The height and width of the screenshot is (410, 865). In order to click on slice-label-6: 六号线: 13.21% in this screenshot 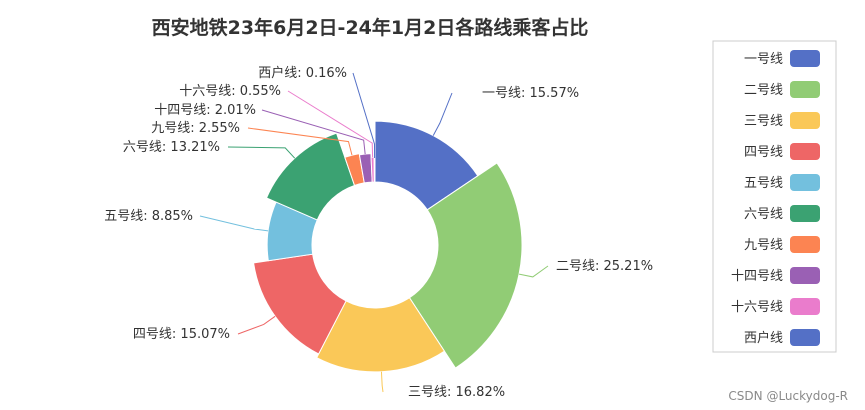, I will do `click(171, 147)`.